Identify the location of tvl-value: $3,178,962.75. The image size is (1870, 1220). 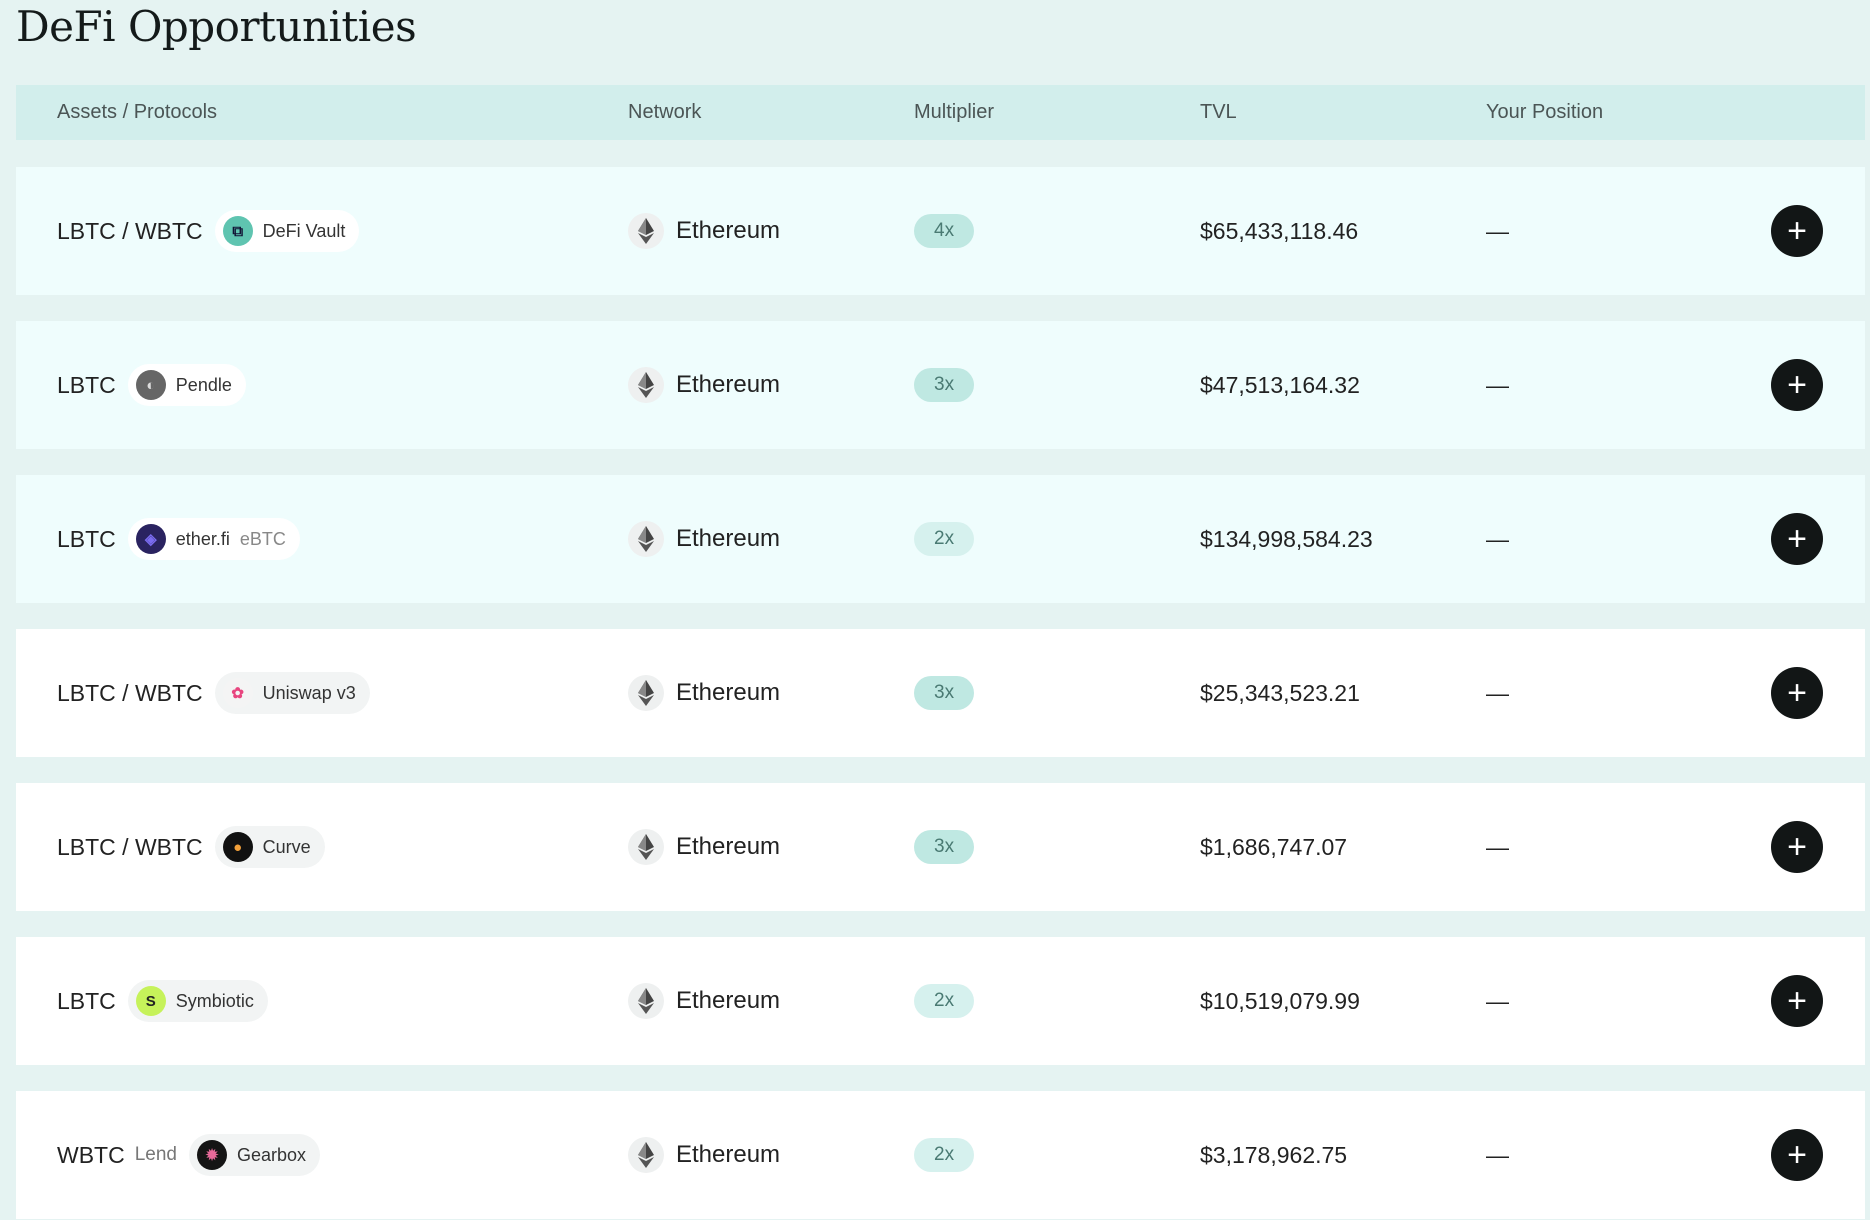
(1274, 1154).